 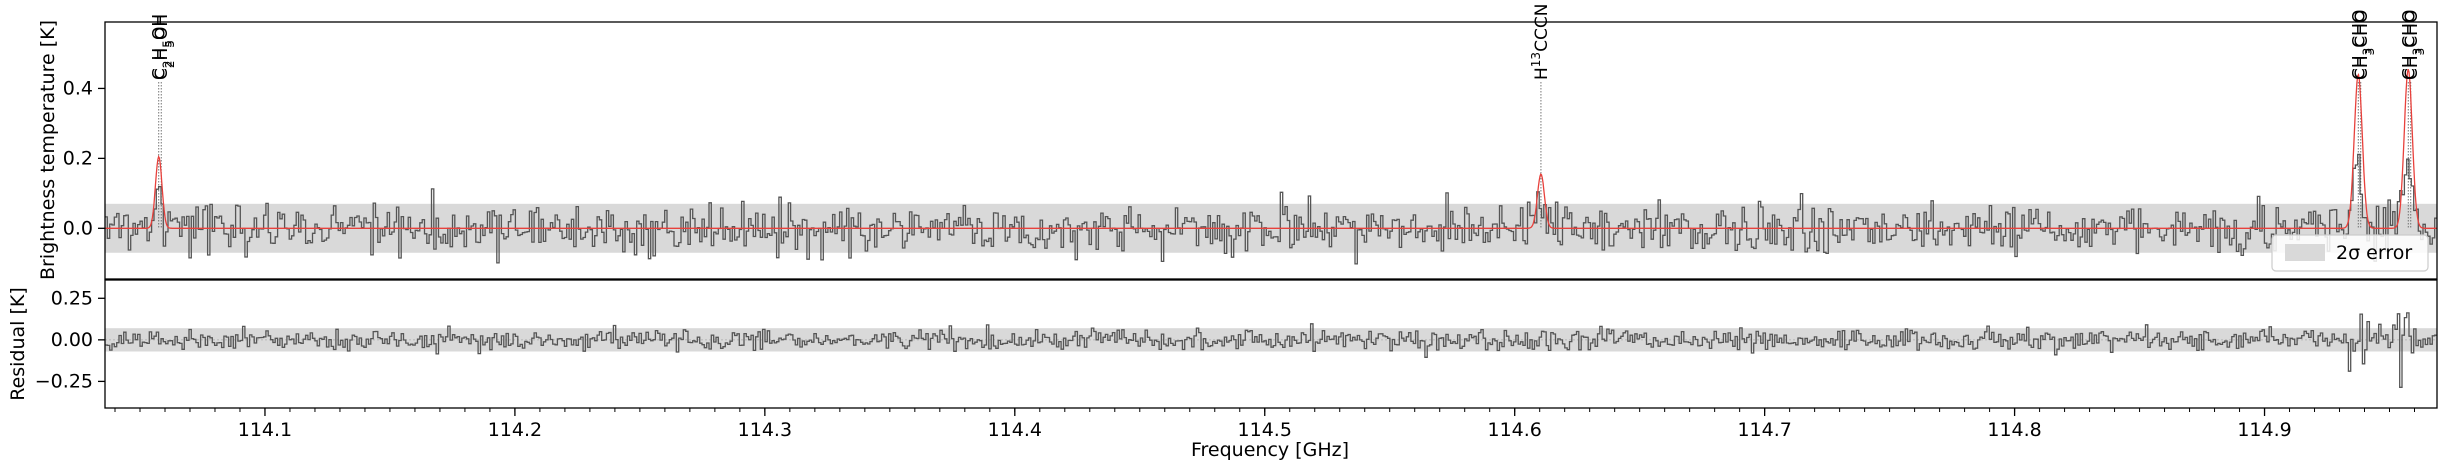 I want to click on y-tick-label: 0.25, so click(x=72, y=298).